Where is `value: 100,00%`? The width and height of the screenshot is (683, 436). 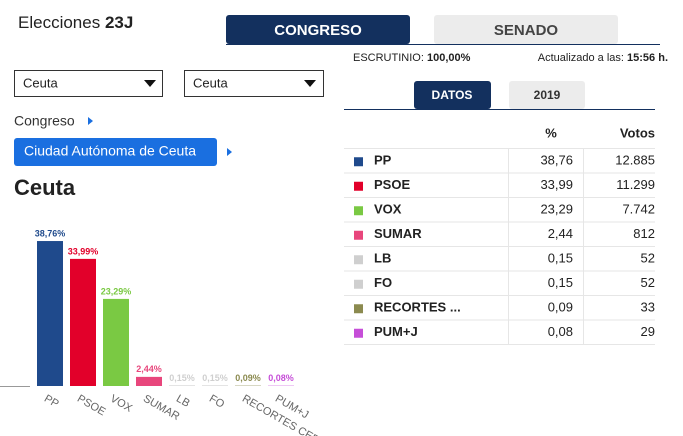 value: 100,00% is located at coordinates (449, 58).